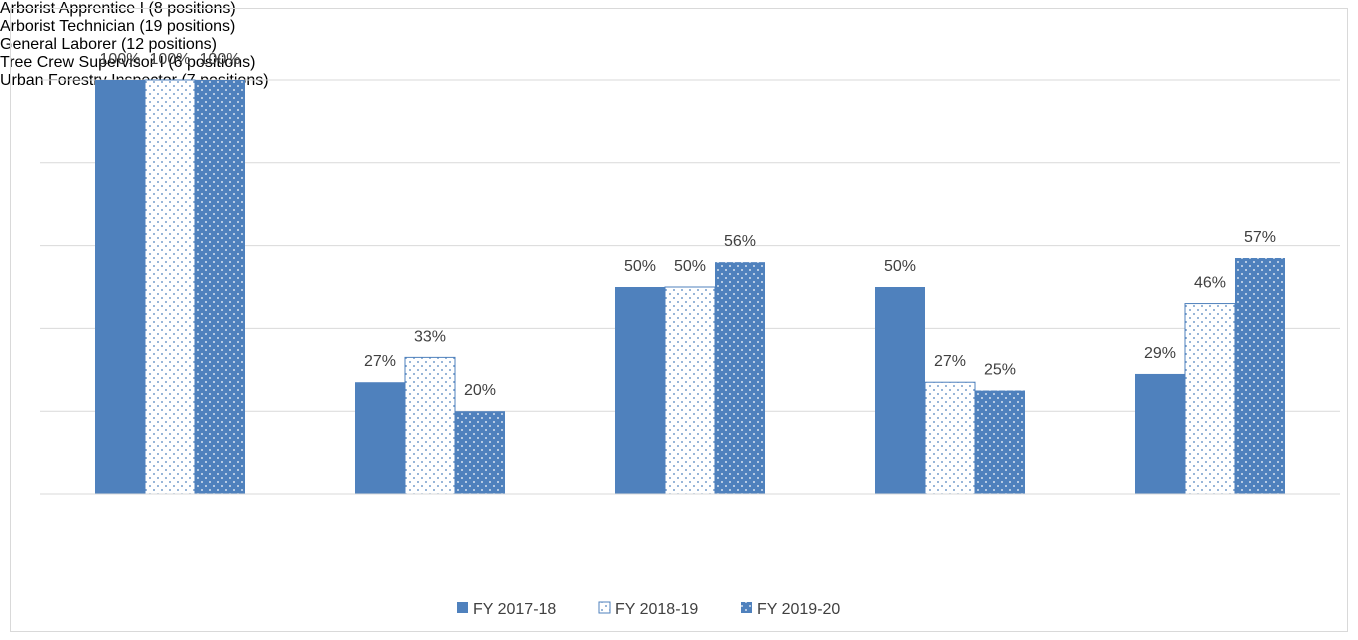  Describe the element at coordinates (430, 336) in the screenshot. I see `data-label: 33%` at that location.